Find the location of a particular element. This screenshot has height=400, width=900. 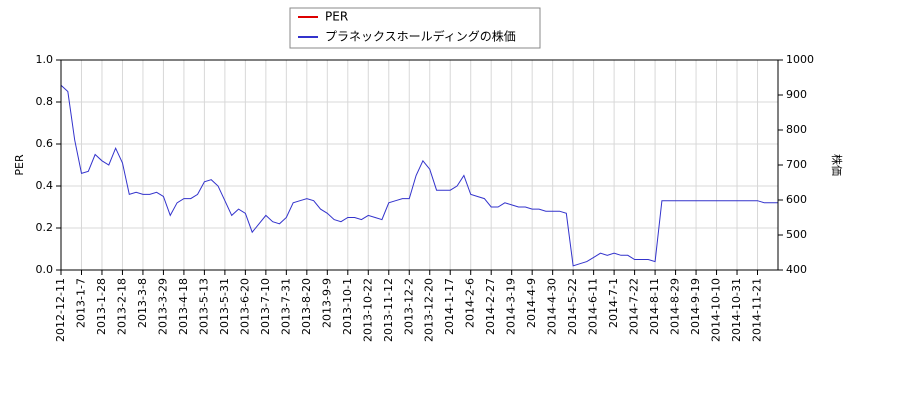

x-tick-label: 2013-7-31 is located at coordinates (285, 306).